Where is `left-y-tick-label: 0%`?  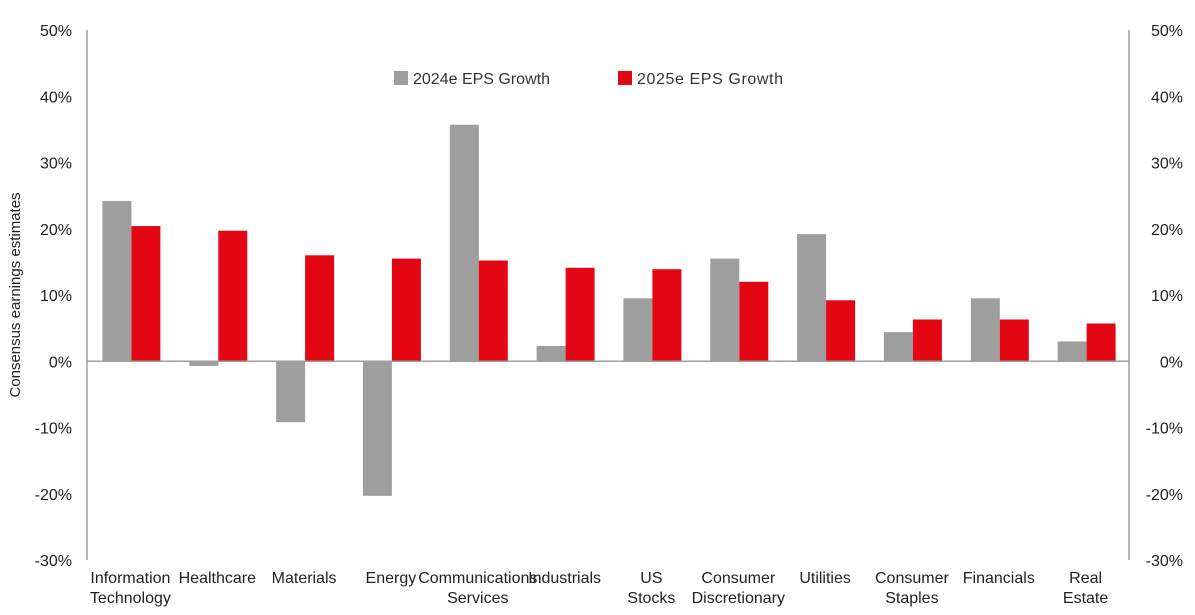 left-y-tick-label: 0% is located at coordinates (60, 362).